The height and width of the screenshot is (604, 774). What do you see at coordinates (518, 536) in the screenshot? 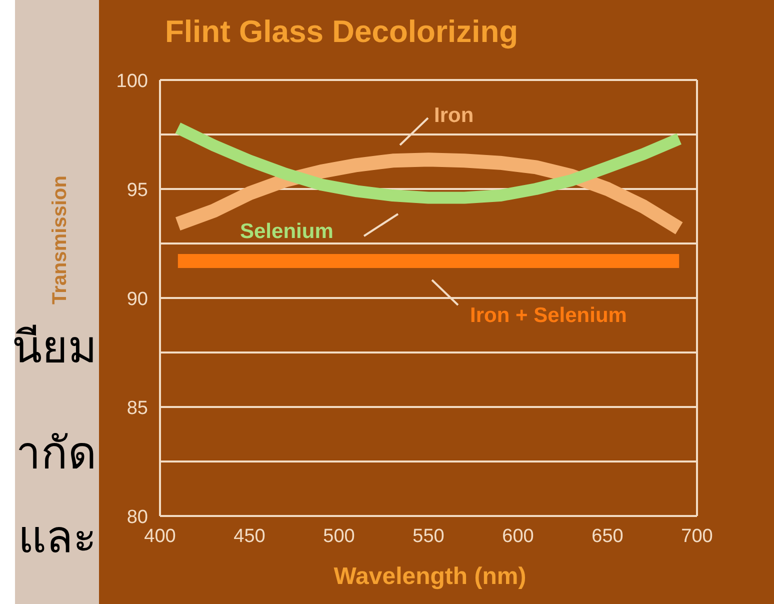
I see `x-tick-label: 600` at bounding box center [518, 536].